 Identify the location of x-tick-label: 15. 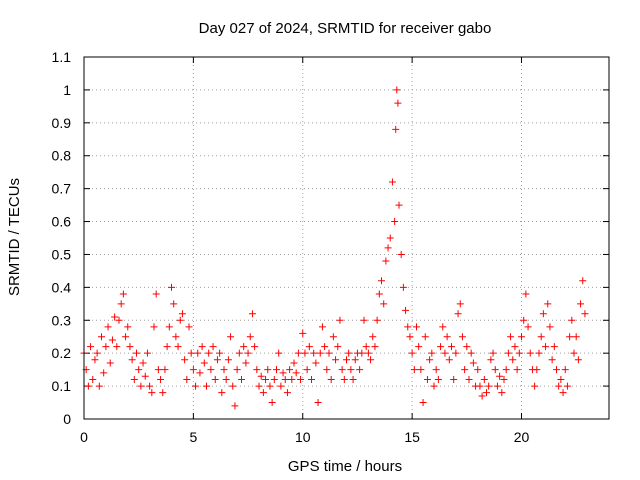
(412, 437).